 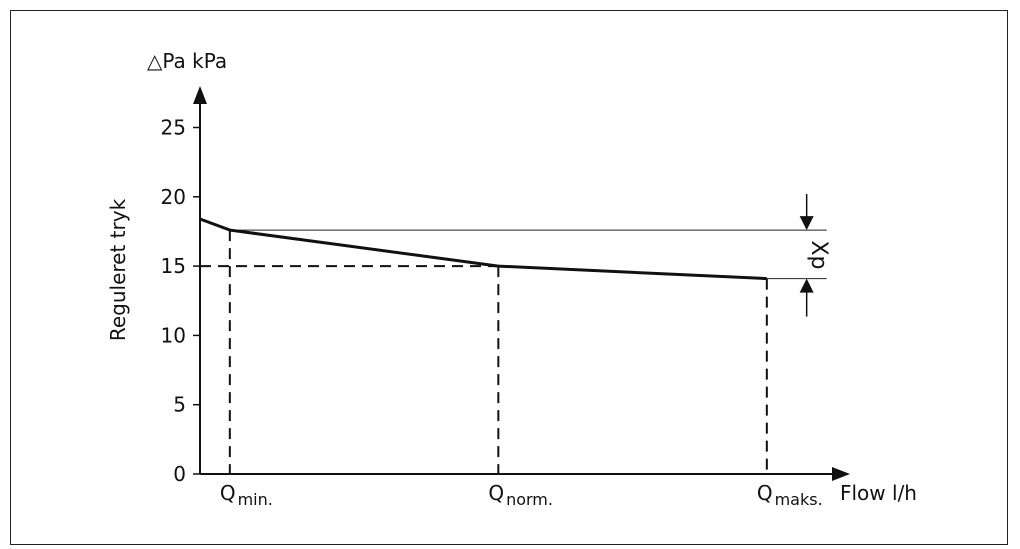 What do you see at coordinates (173, 197) in the screenshot?
I see `y-tick-label: 20` at bounding box center [173, 197].